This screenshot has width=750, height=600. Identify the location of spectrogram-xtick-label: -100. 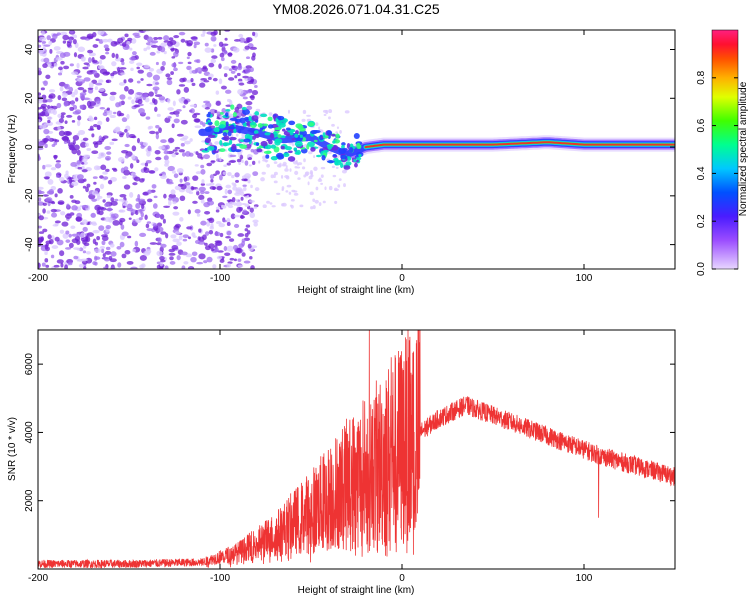
(220, 278).